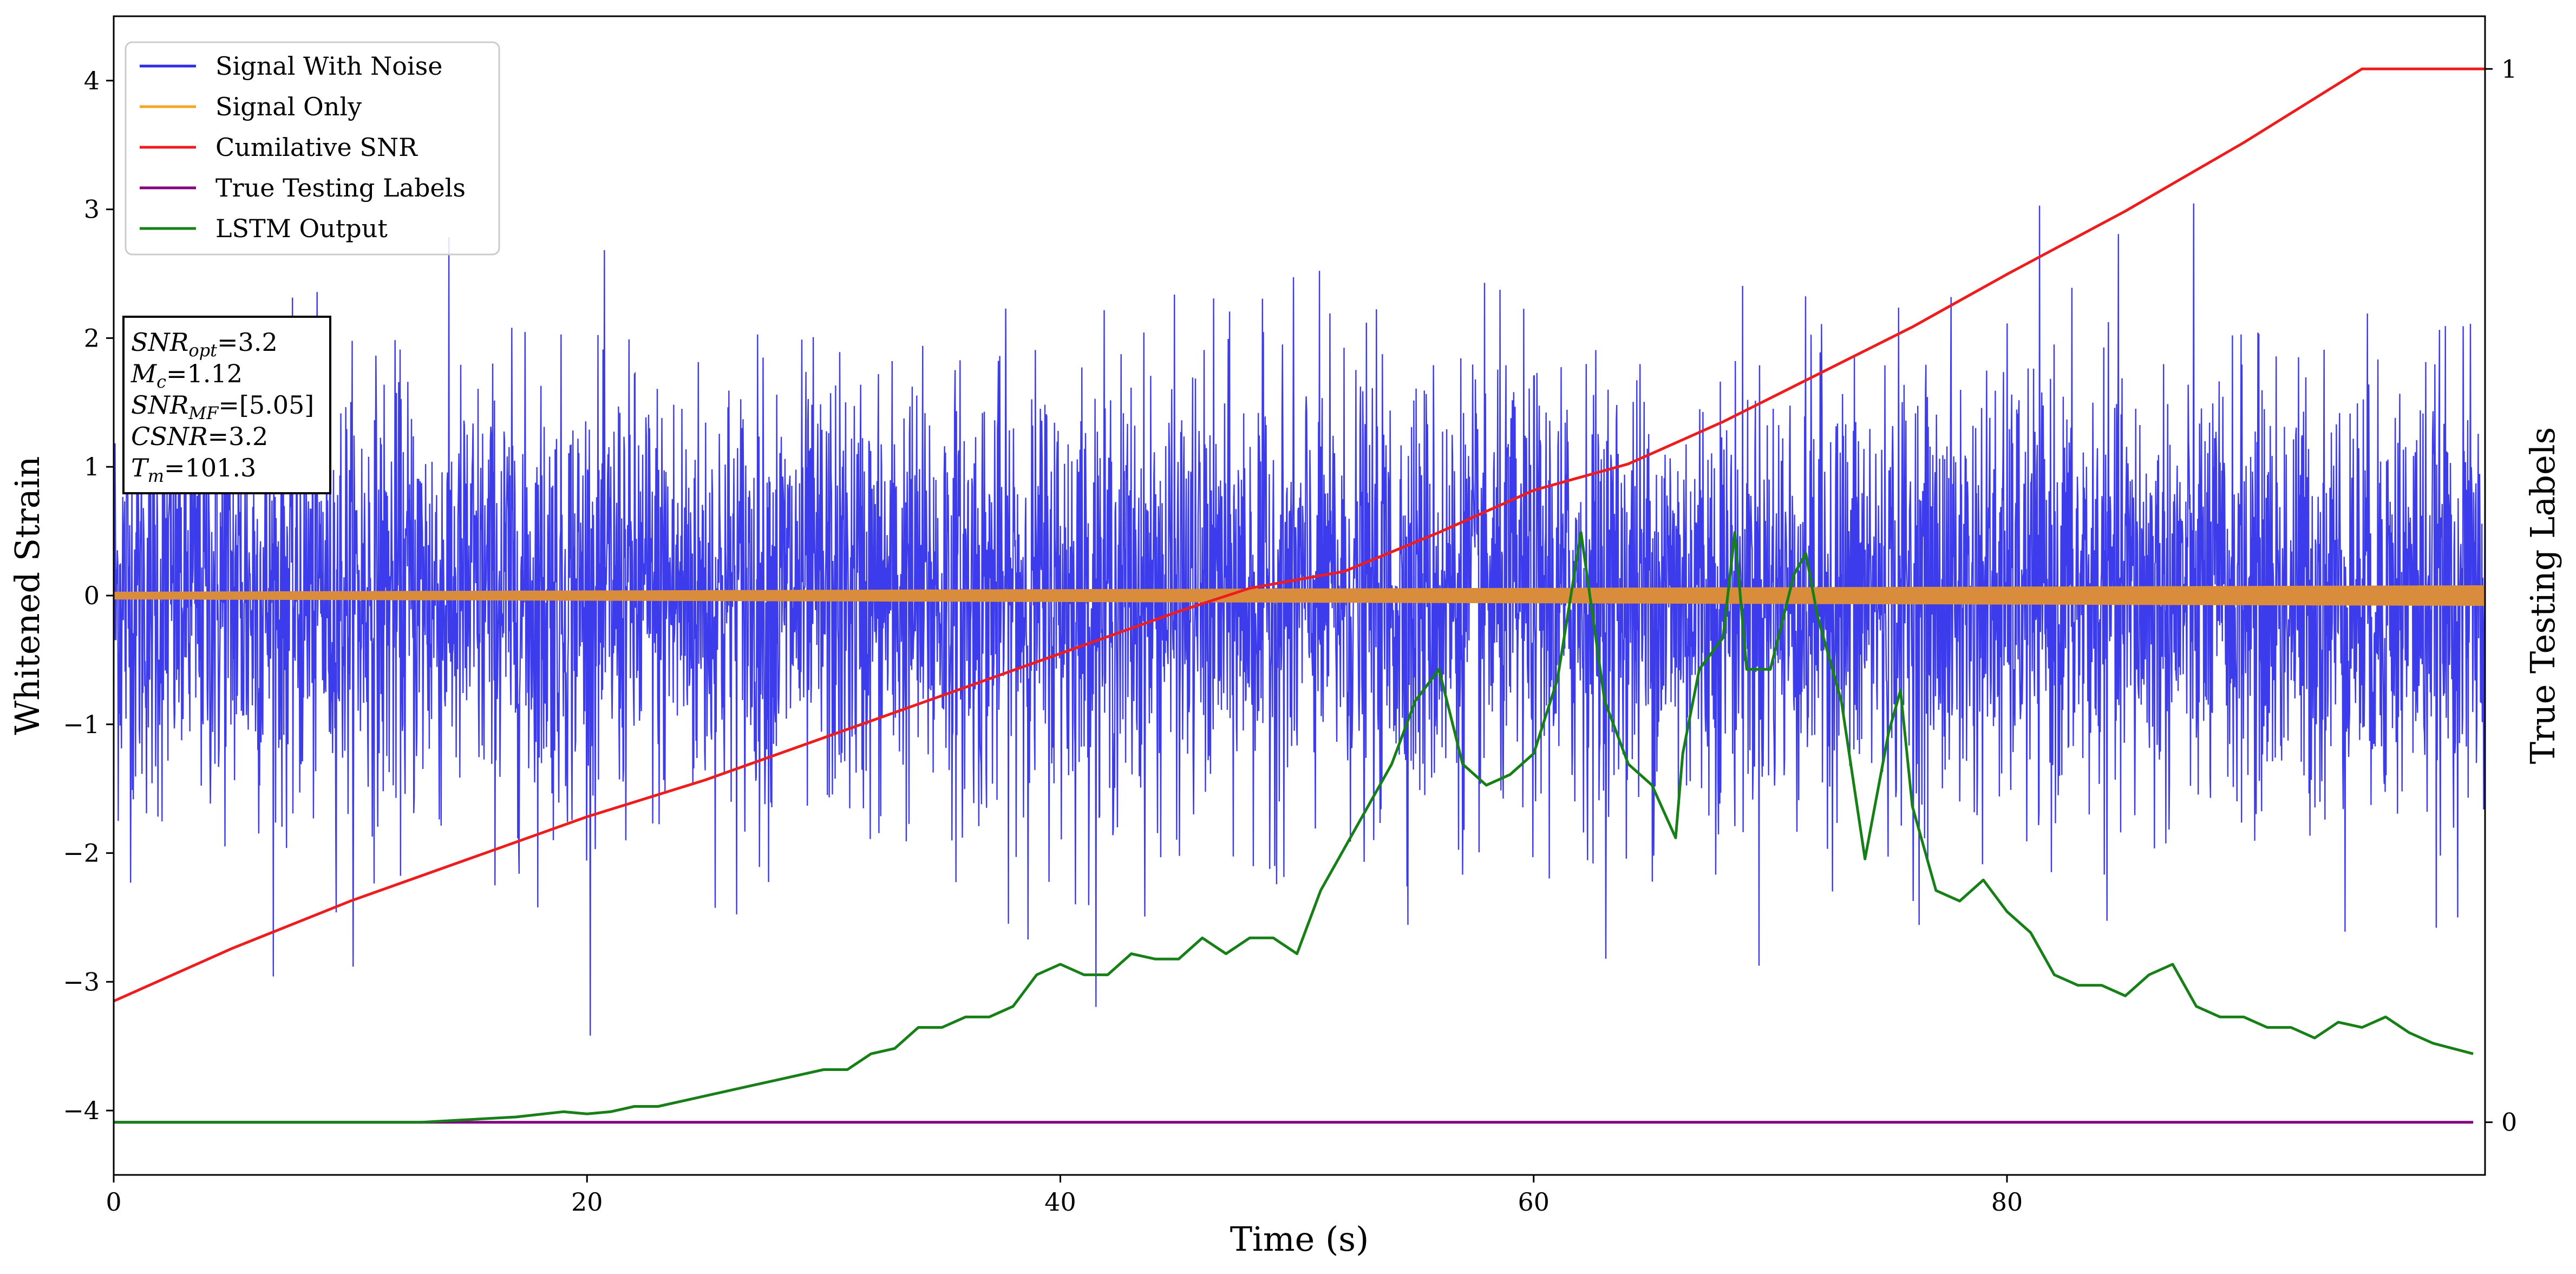 The width and height of the screenshot is (2576, 1274). What do you see at coordinates (2542, 596) in the screenshot?
I see `y2-axis-title: True Testing Labels` at bounding box center [2542, 596].